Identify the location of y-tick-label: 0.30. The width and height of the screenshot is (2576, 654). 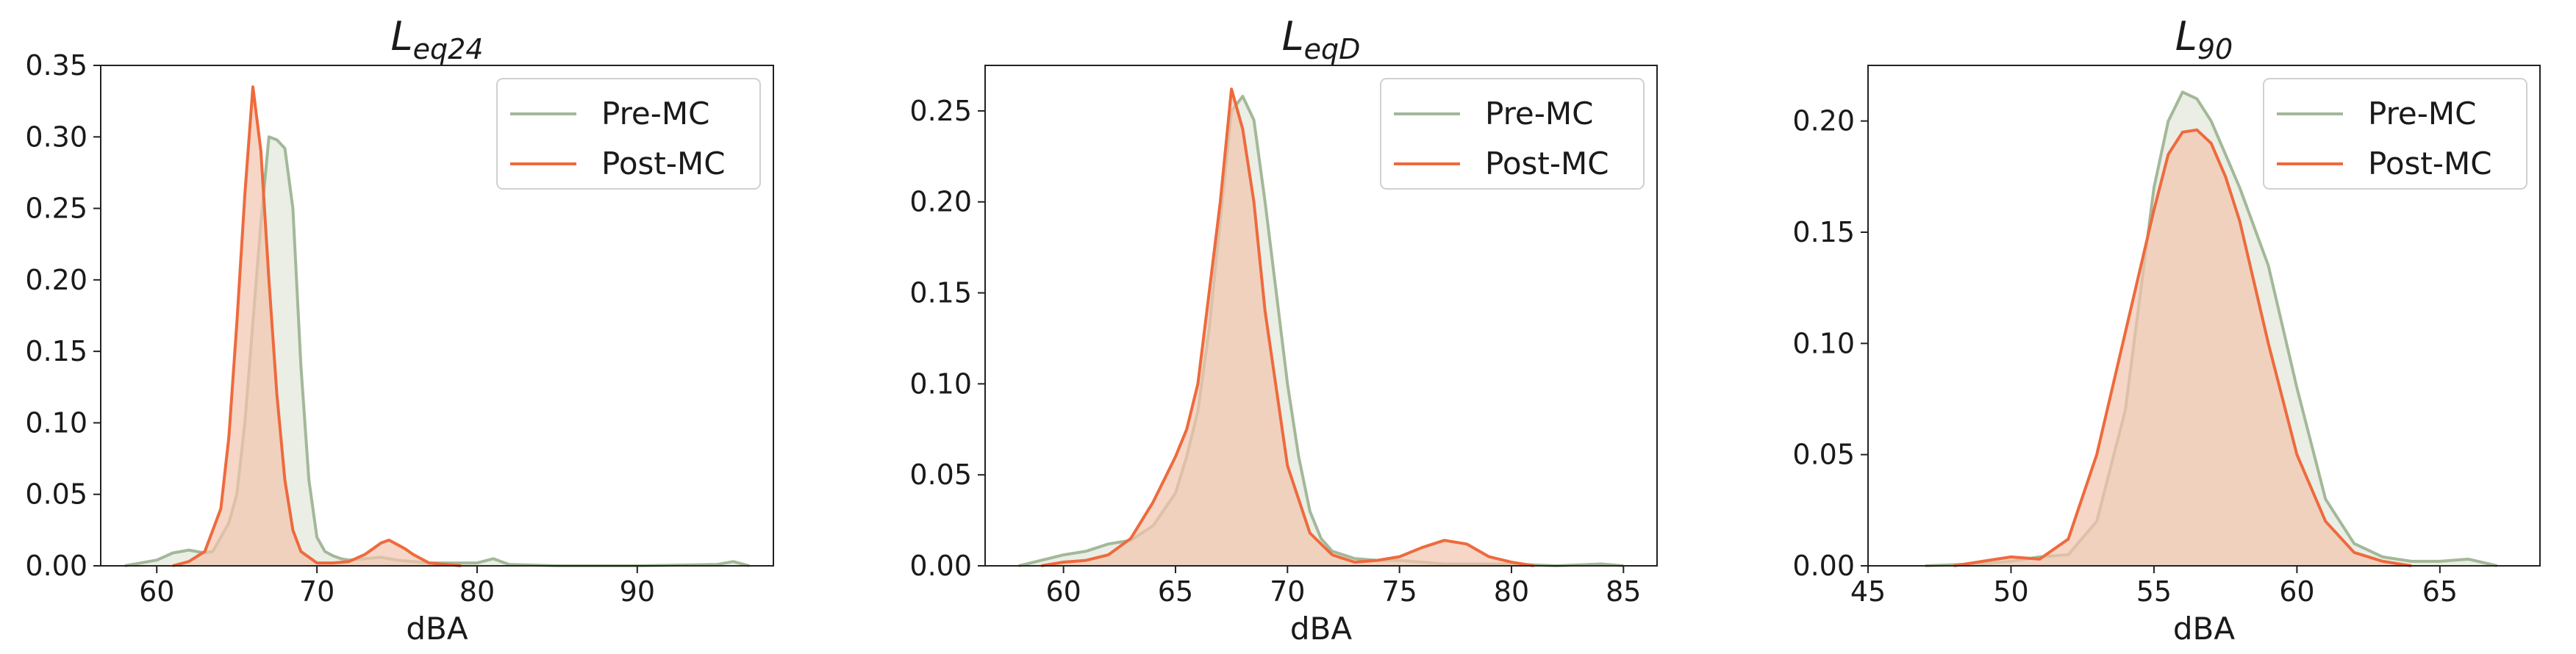
(56, 137).